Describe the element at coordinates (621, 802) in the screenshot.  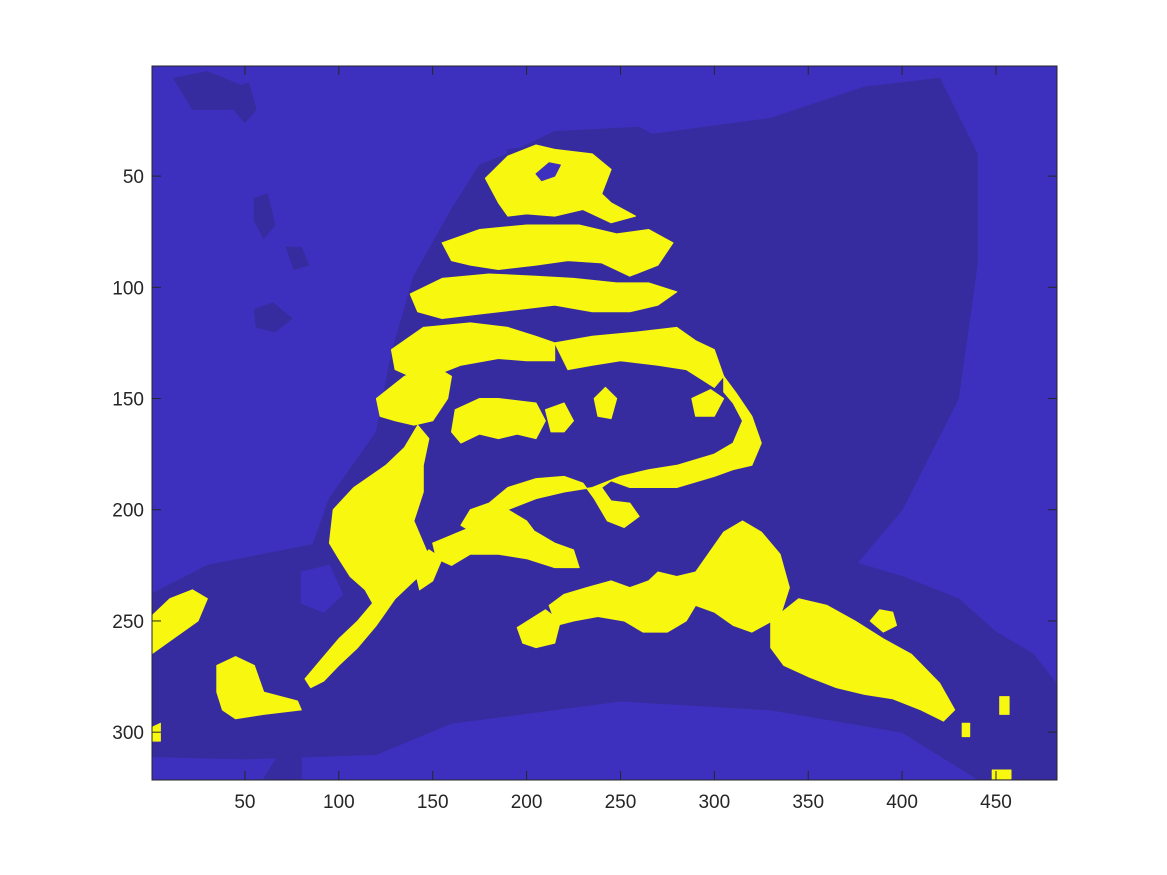
I see `x-tick-label: 250` at that location.